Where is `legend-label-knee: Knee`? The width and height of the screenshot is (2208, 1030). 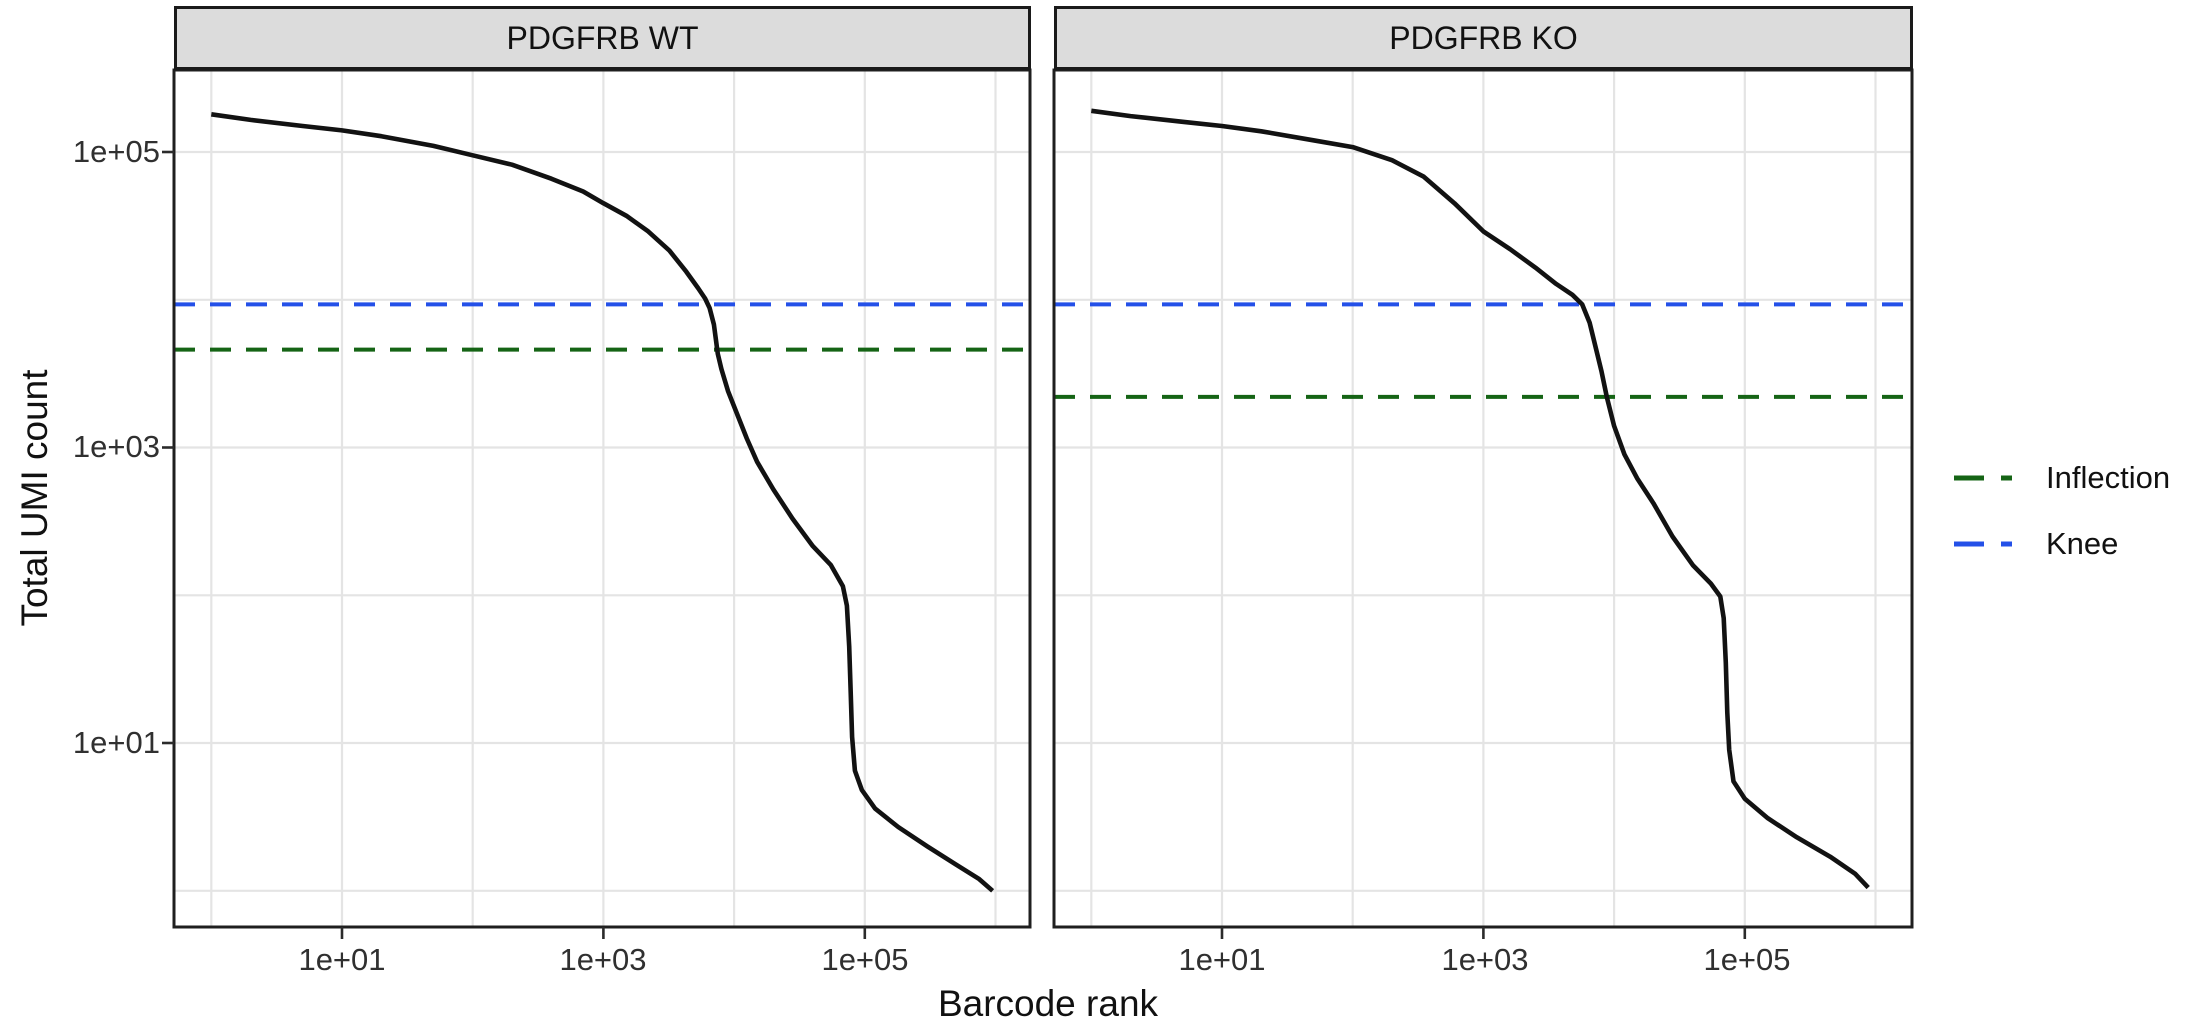 legend-label-knee: Knee is located at coordinates (2082, 543).